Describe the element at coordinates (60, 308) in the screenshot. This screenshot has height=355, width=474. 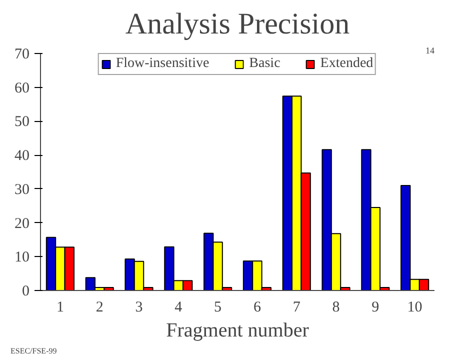
I see `x-tick-label: 1` at that location.